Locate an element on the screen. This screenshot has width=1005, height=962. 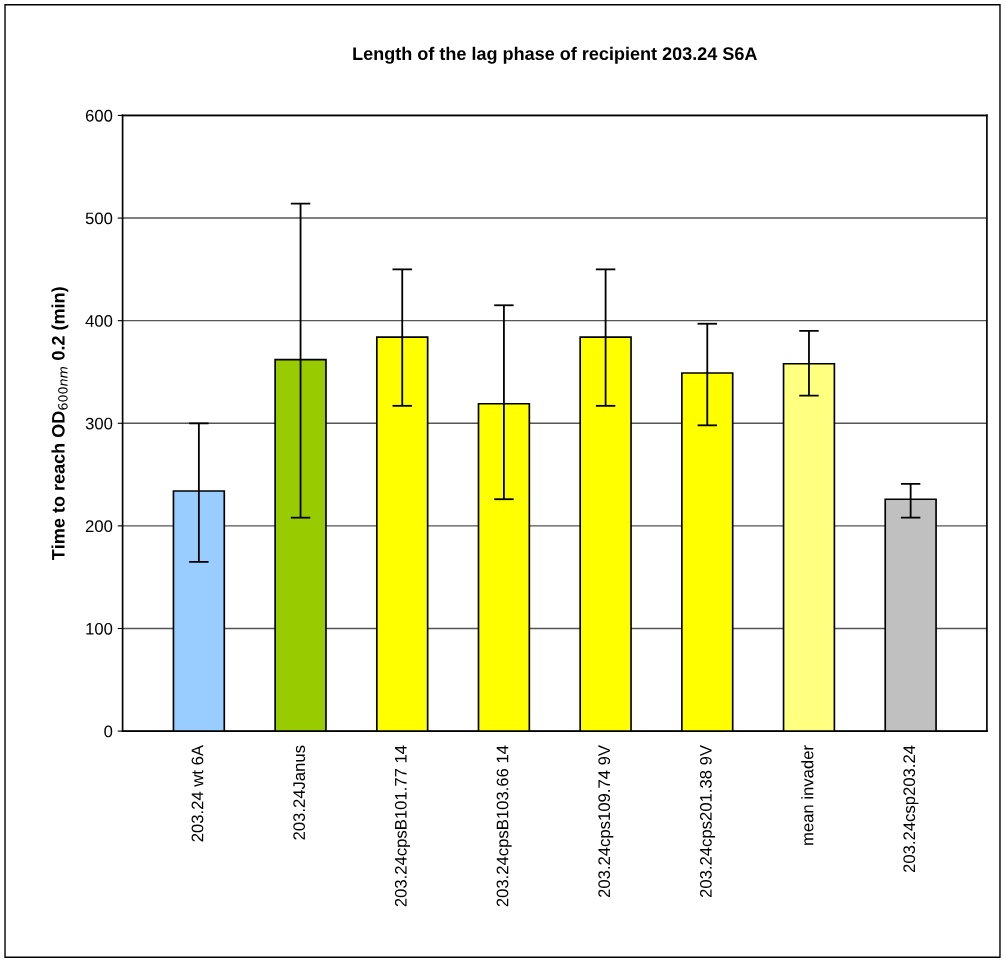
x-tick-label: 203.24 wt 6A is located at coordinates (197, 793).